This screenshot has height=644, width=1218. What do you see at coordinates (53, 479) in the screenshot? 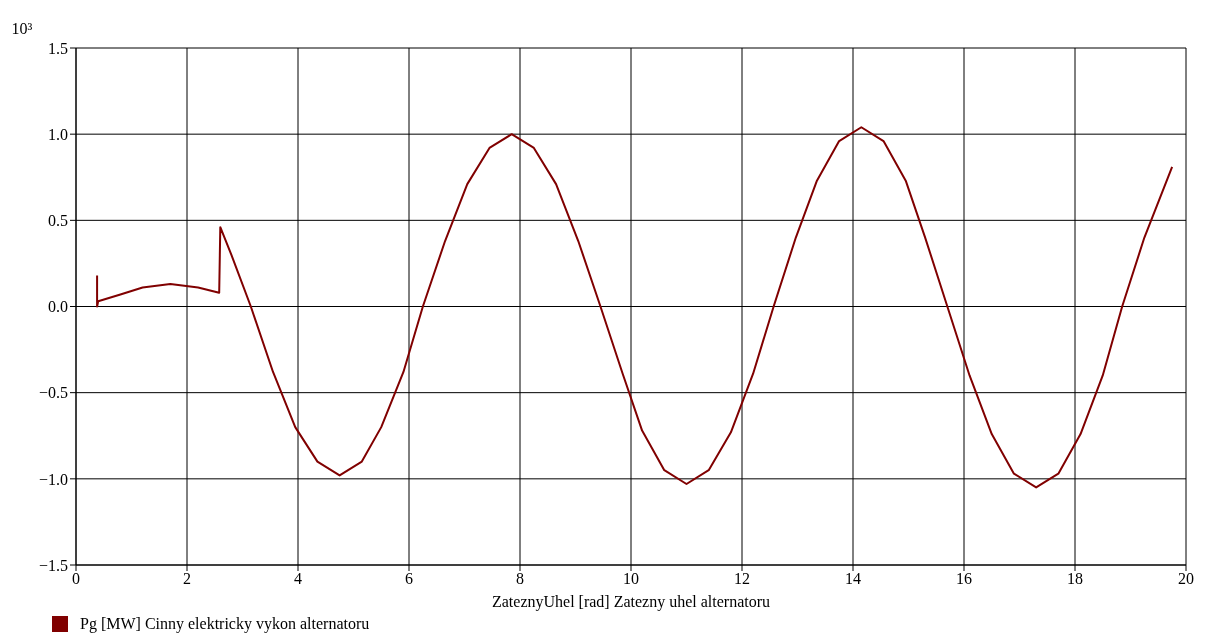
I see `y-tick-label: −1.0` at bounding box center [53, 479].